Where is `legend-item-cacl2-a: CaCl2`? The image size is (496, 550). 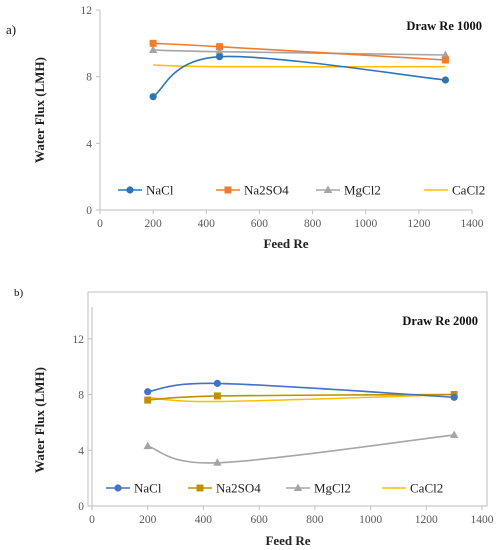 legend-item-cacl2-a: CaCl2 is located at coordinates (454, 190).